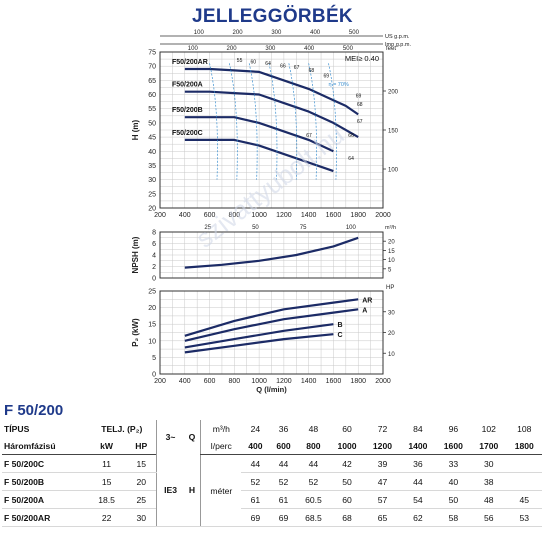 This screenshot has height=546, width=545. I want to click on efficiency-value-label: 60, so click(253, 62).